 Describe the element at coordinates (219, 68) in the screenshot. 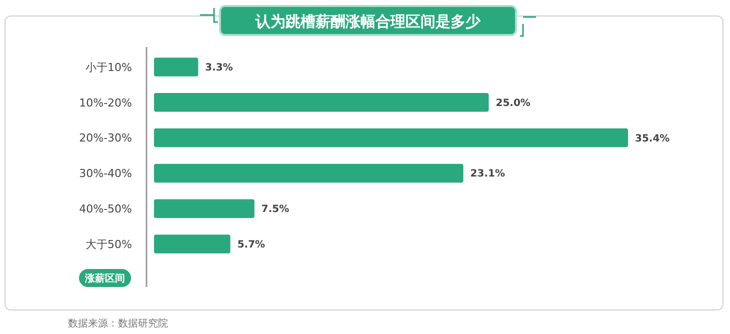

I see `data-label: 3.3%` at that location.